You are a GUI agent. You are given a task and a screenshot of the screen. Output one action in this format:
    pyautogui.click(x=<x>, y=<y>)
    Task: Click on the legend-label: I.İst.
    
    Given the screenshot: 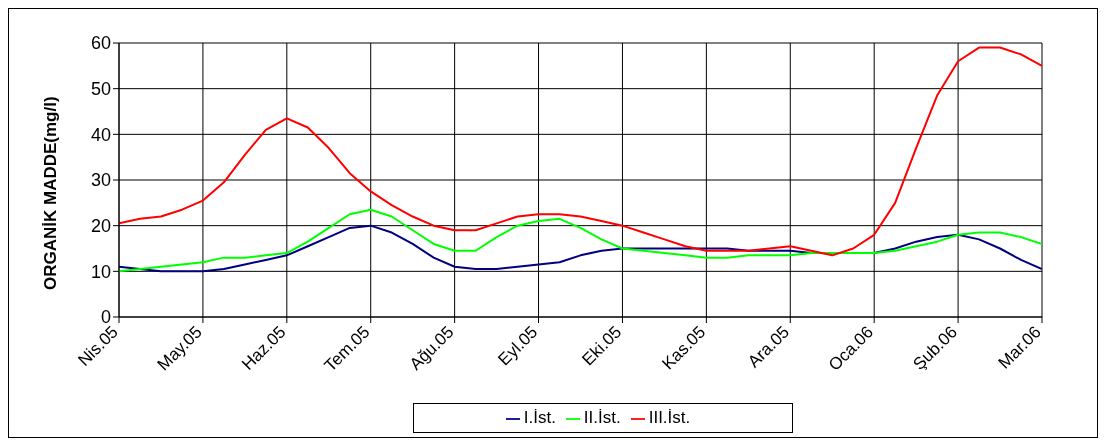 What is the action you would take?
    pyautogui.click(x=539, y=417)
    